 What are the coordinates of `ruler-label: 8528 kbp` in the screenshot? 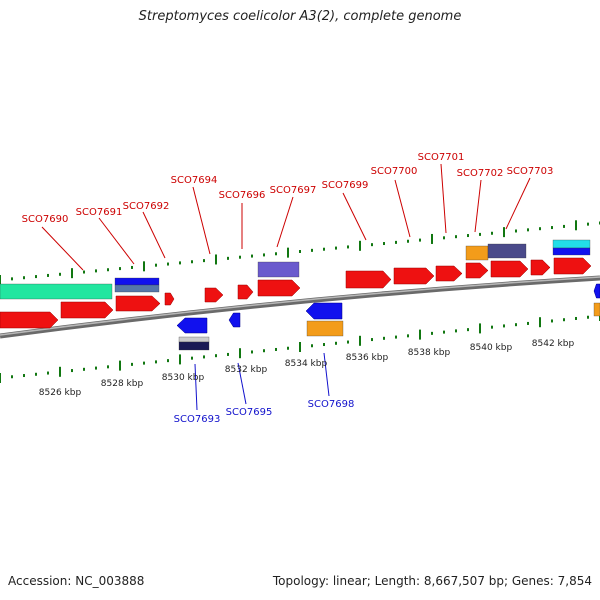 It's located at (122, 384).